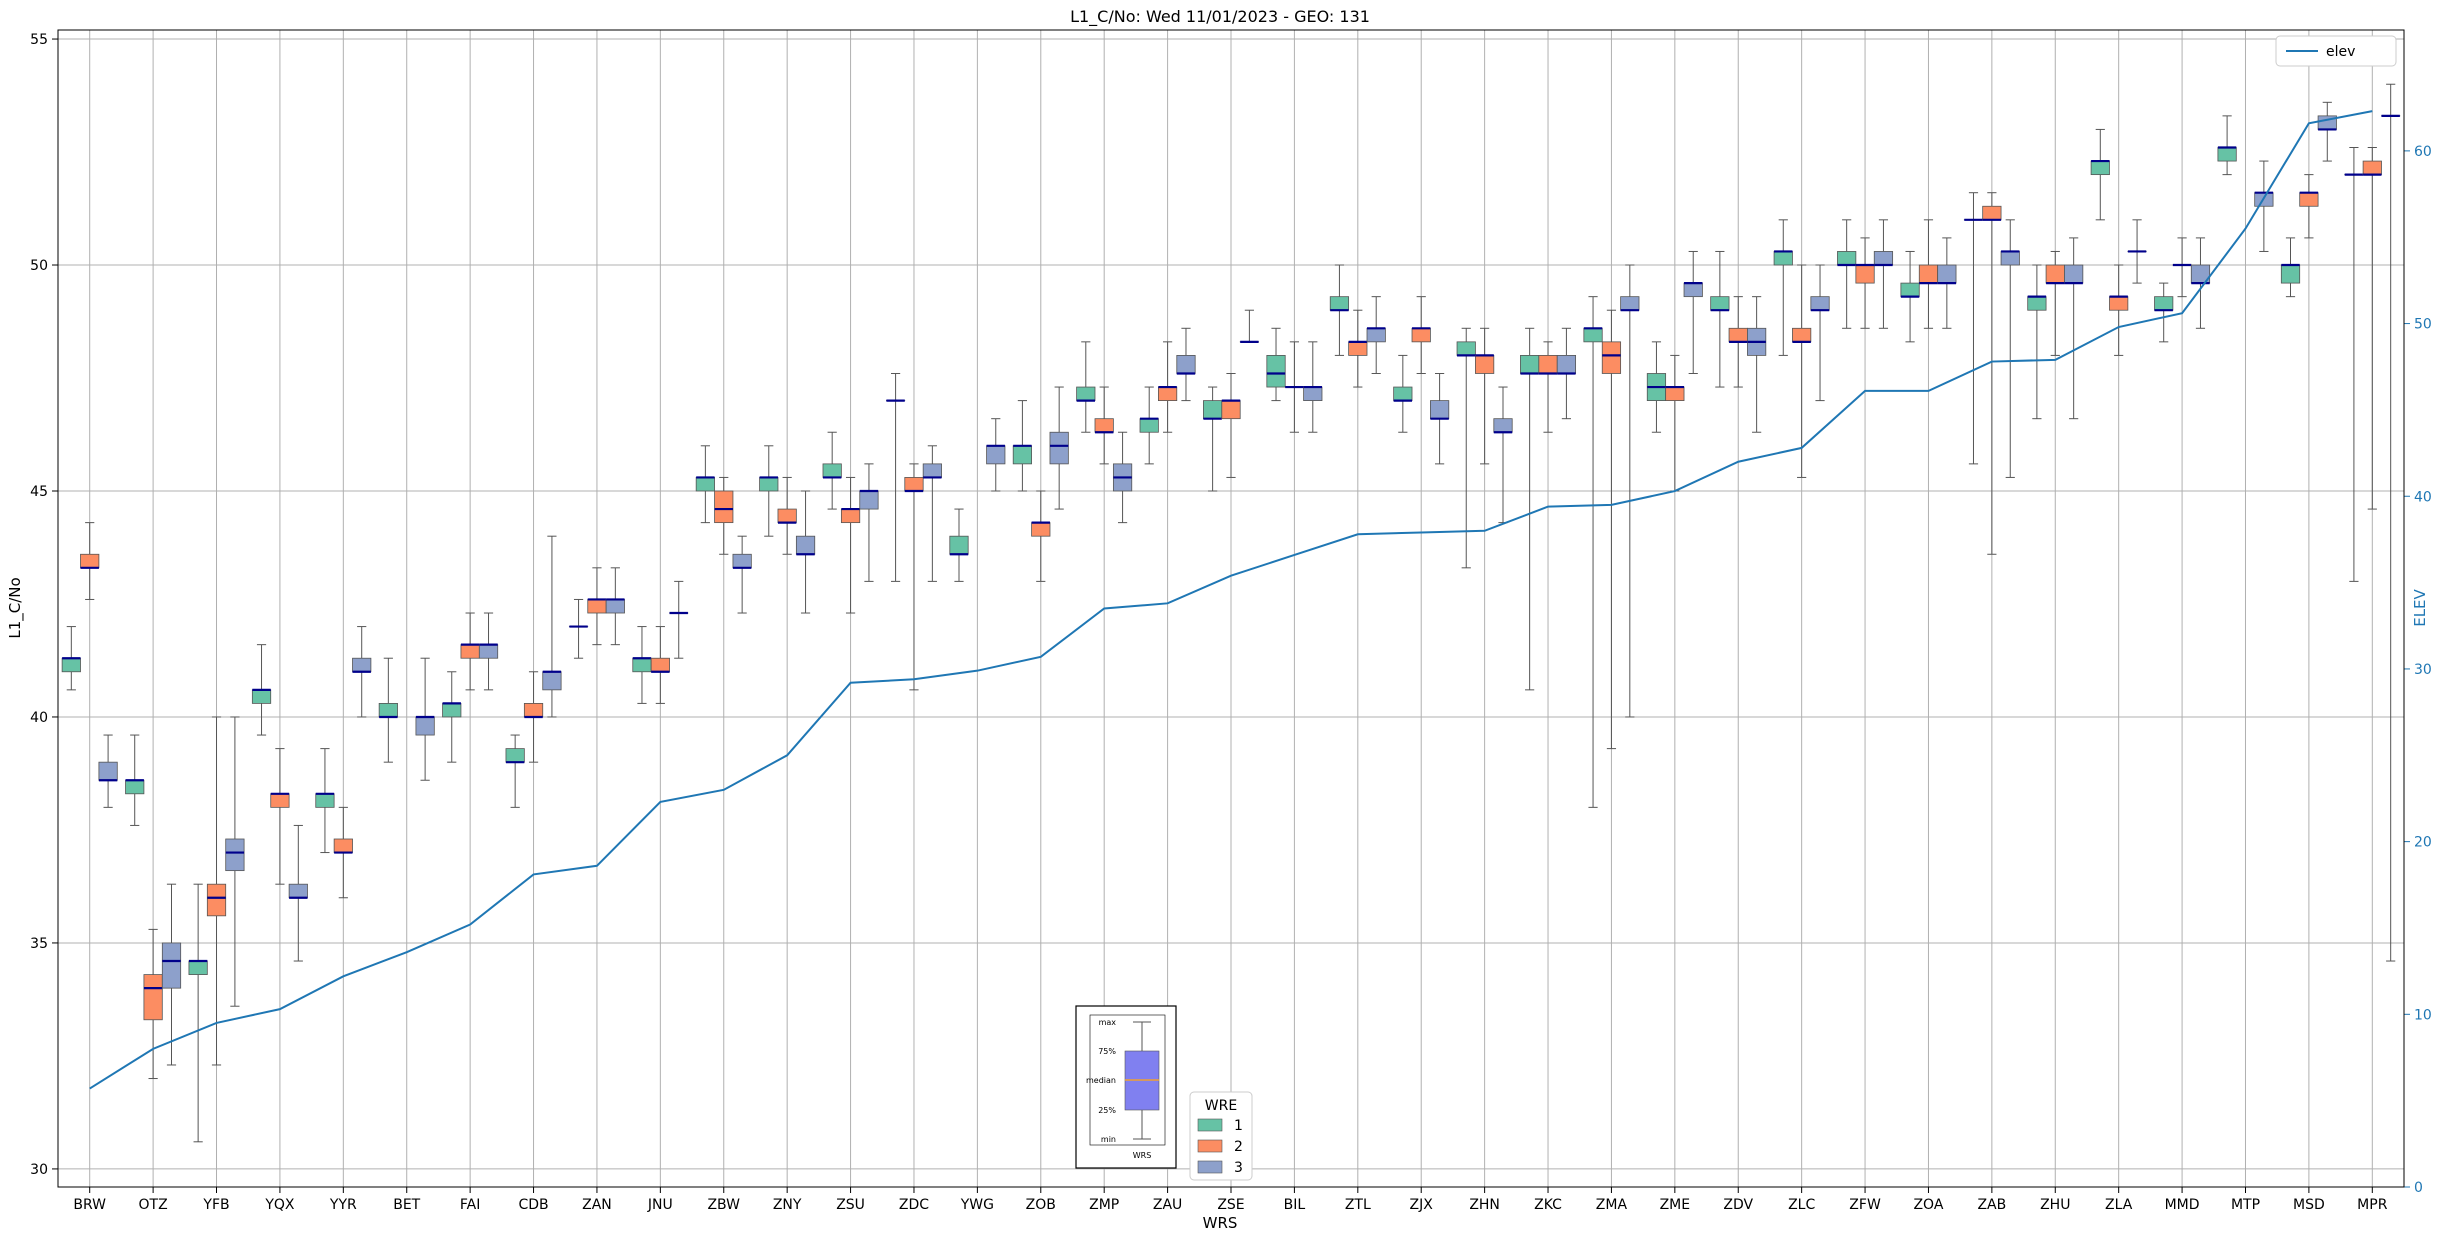  What do you see at coordinates (2340, 52) in the screenshot?
I see `elev-legend-label: elev` at bounding box center [2340, 52].